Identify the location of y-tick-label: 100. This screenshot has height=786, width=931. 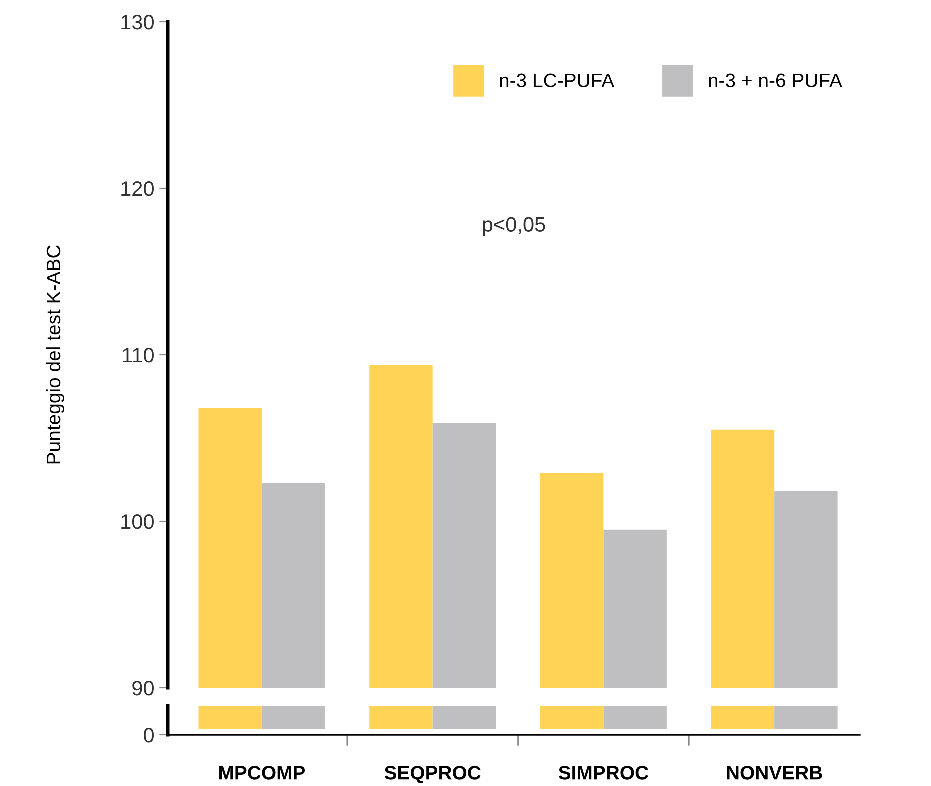
(138, 522).